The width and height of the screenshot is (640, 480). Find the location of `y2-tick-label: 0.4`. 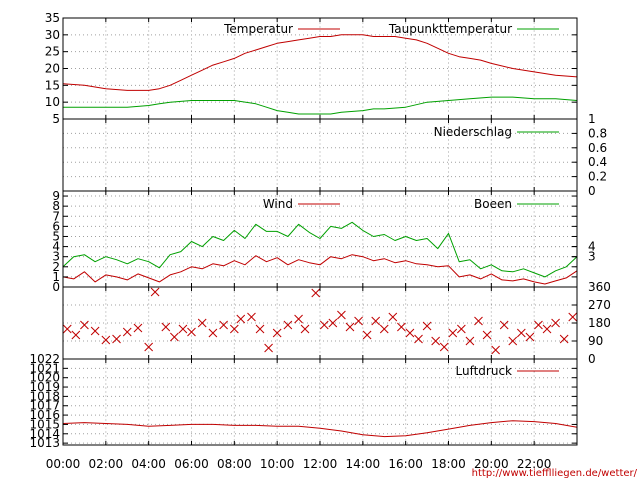

y2-tick-label: 0.4 is located at coordinates (597, 162).